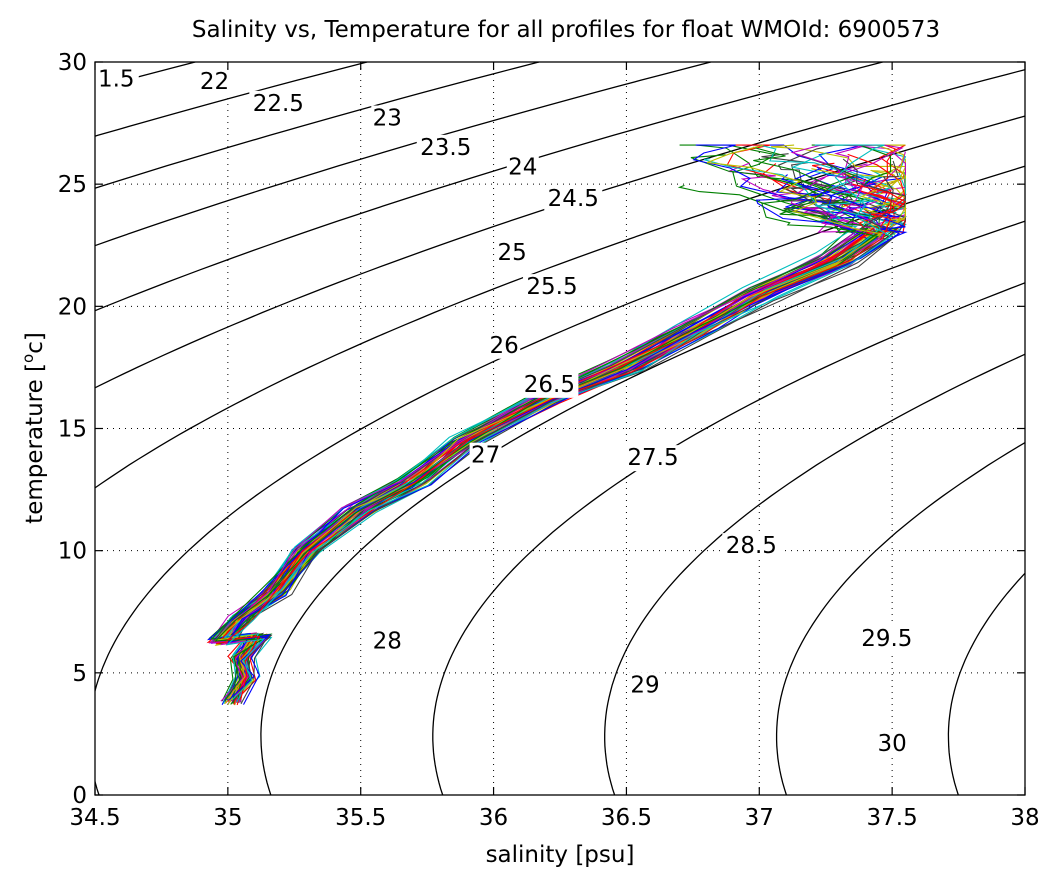 Image resolution: width=1050 pixels, height=871 pixels. What do you see at coordinates (360, 818) in the screenshot?
I see `x-tick-label: 35.5` at bounding box center [360, 818].